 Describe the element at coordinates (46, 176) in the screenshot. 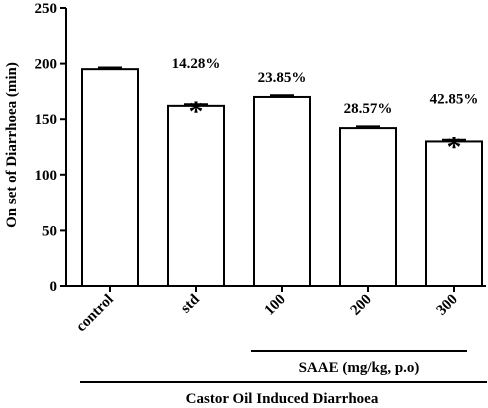

I see `y-tick-label: 100` at that location.